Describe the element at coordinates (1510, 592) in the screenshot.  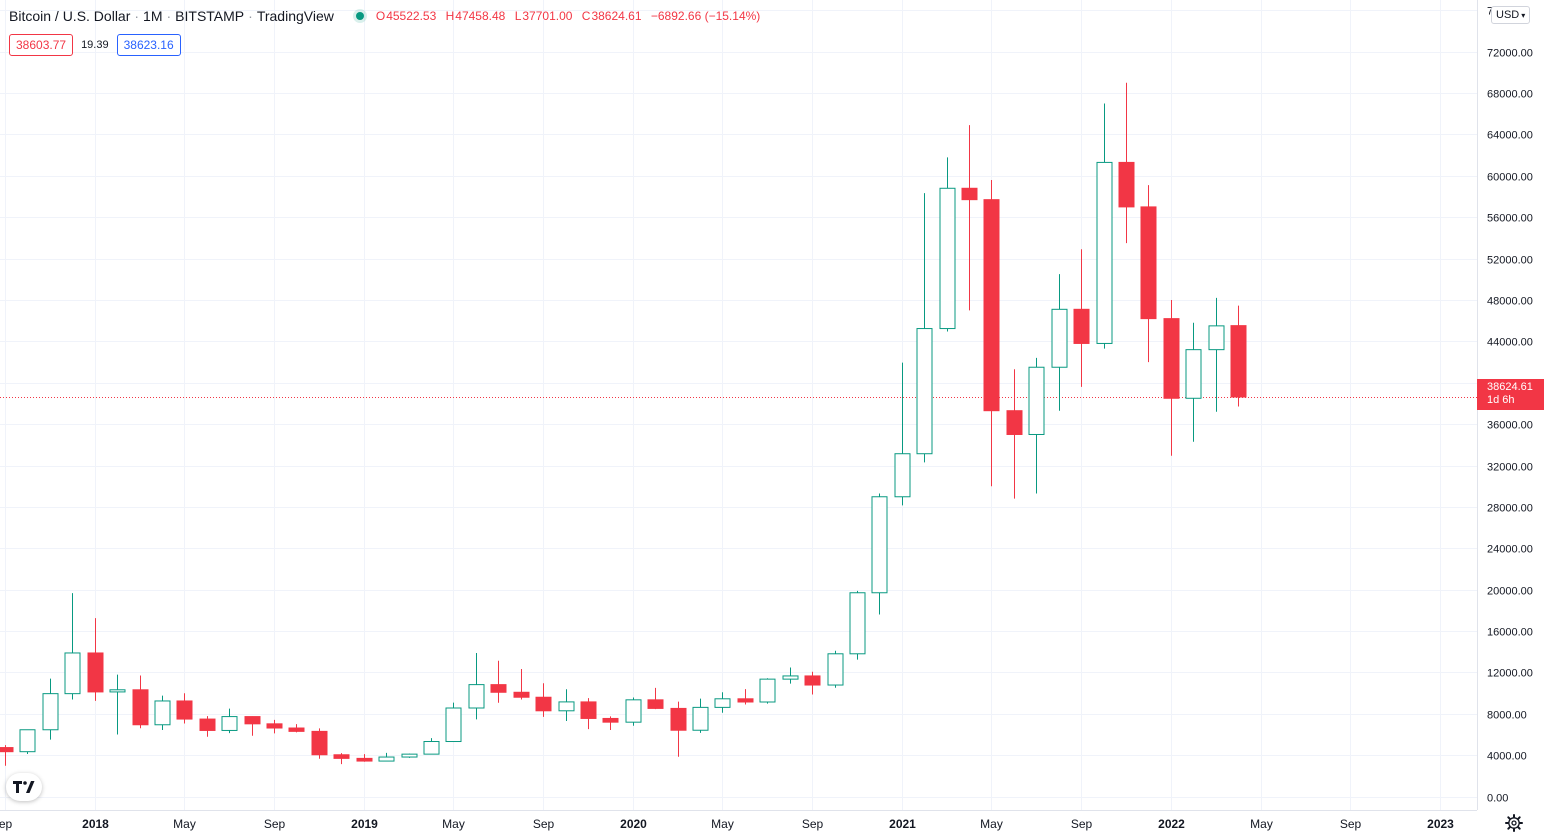
I see `price-tick-label: 20000.00` at that location.